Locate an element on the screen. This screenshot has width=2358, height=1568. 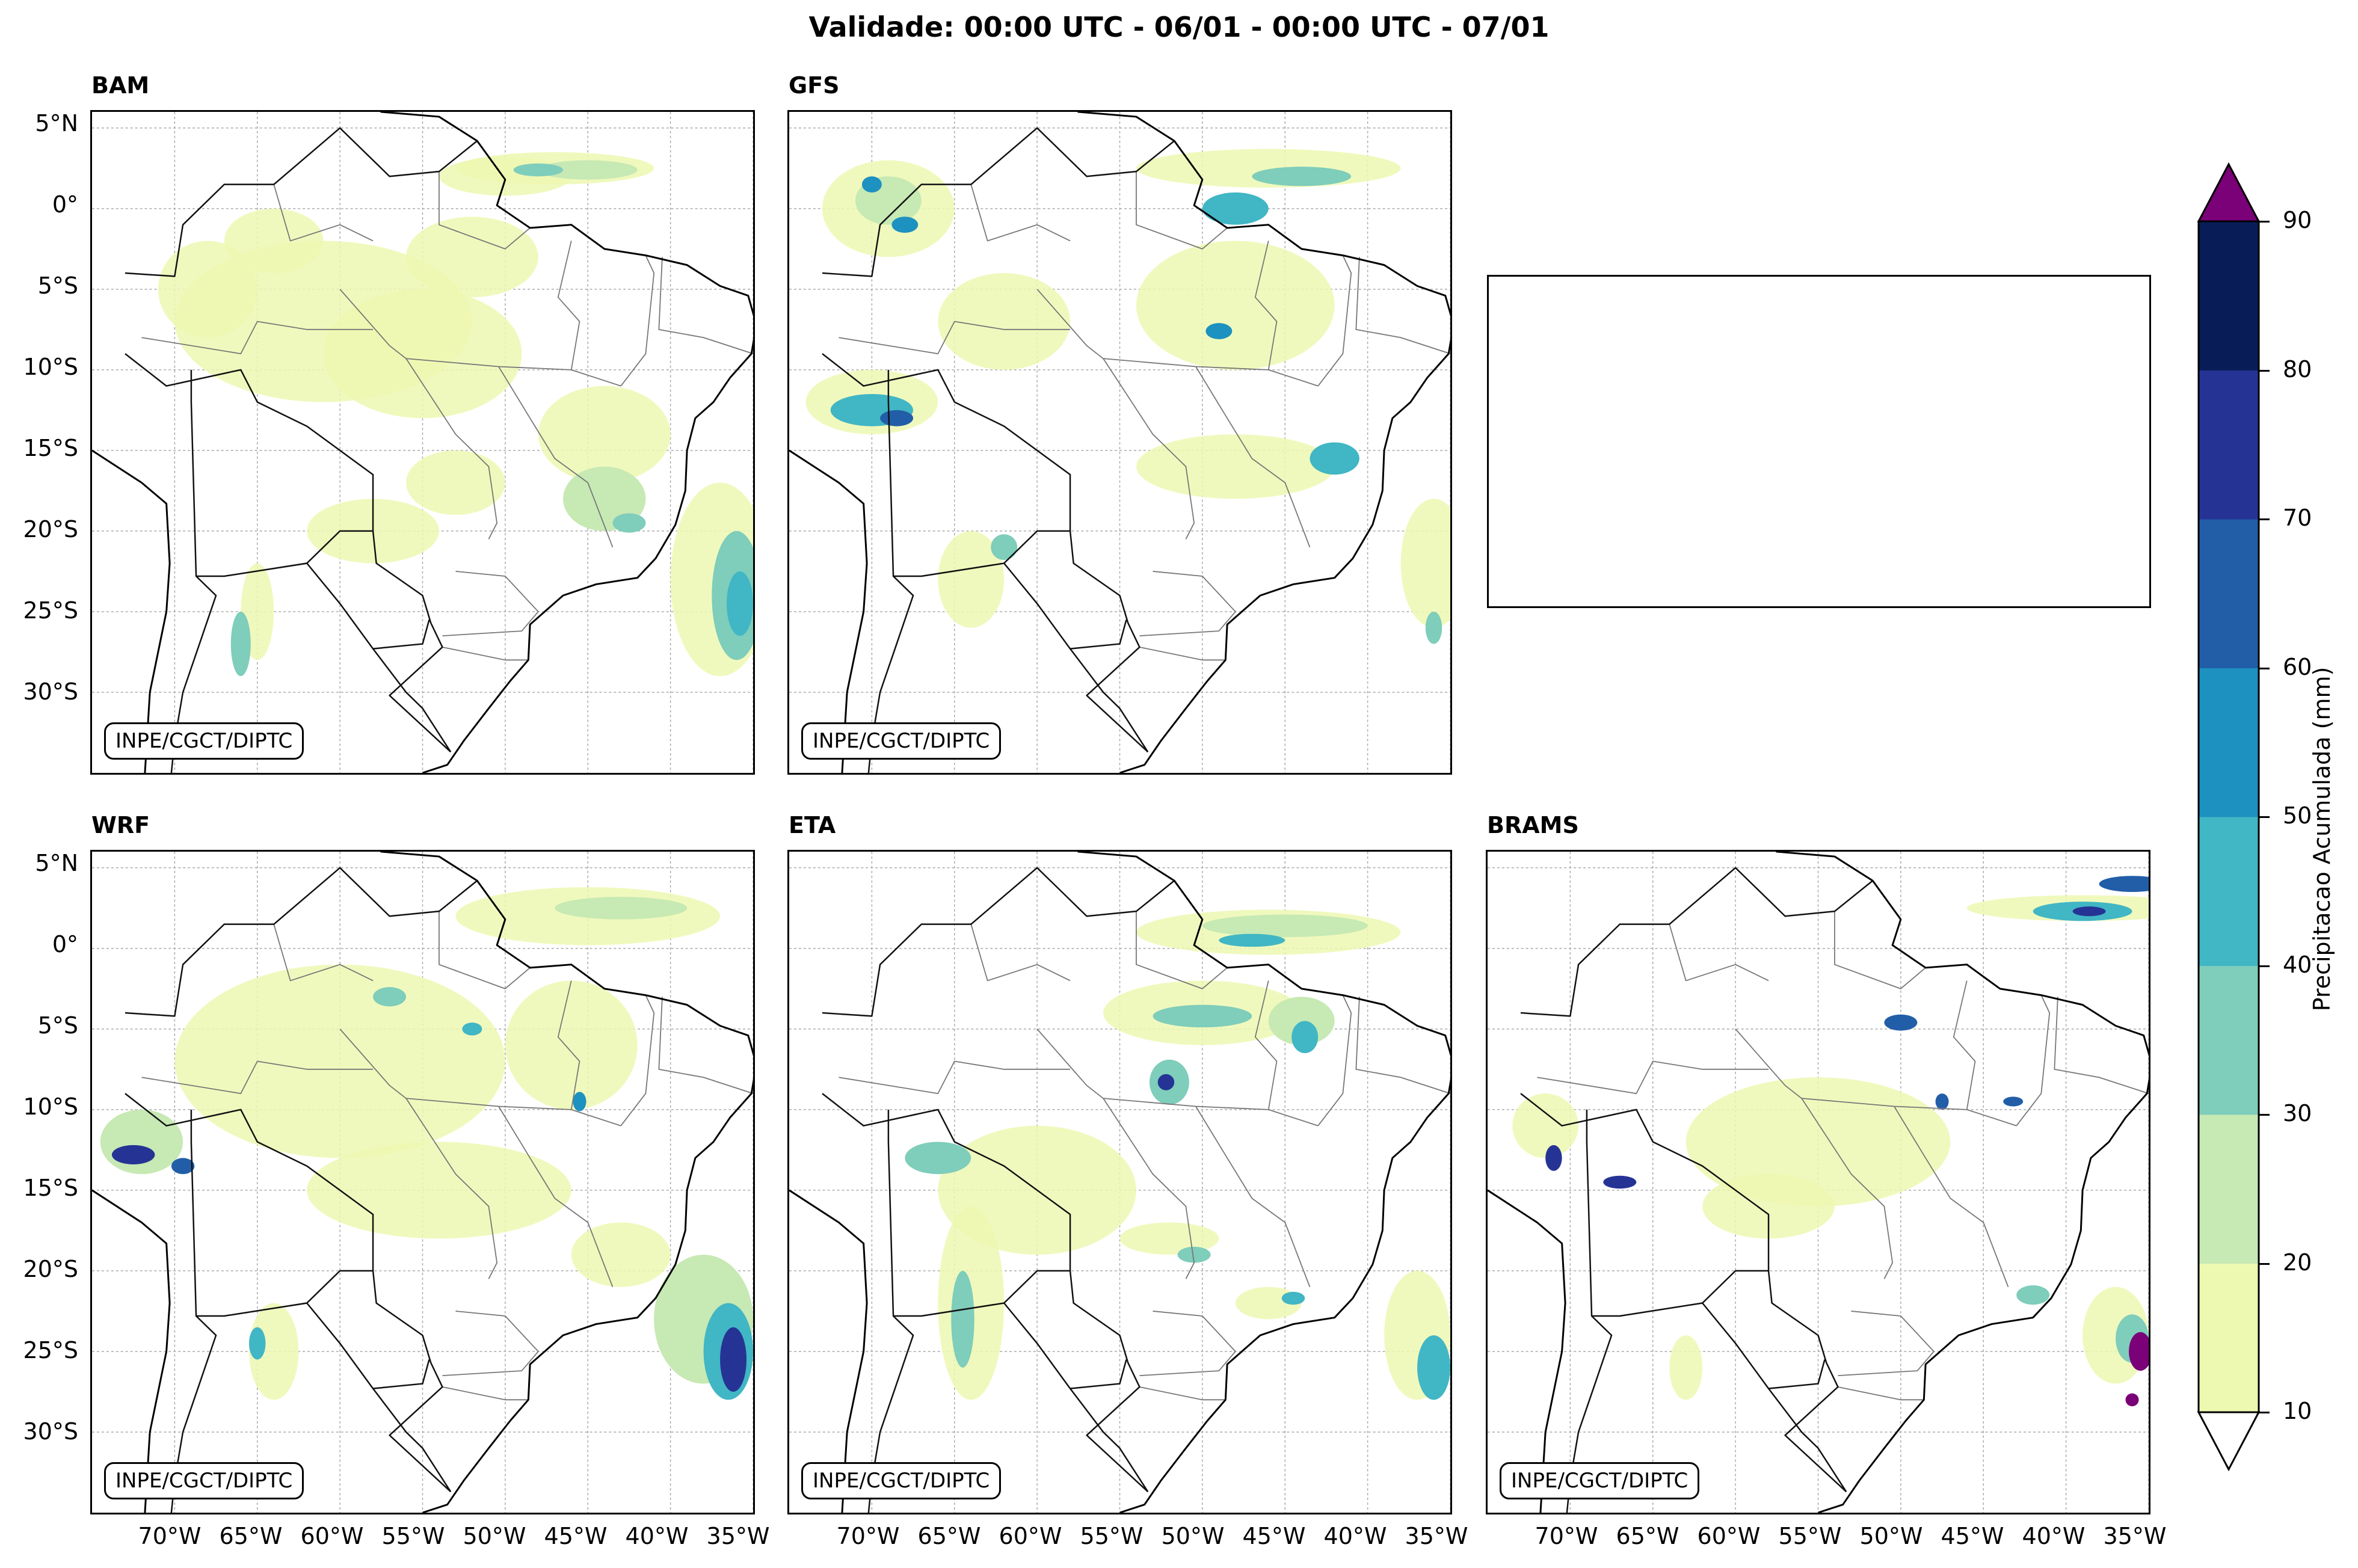
map-panel-bam: INPE/CGCT/DIPTC is located at coordinates (423, 442).